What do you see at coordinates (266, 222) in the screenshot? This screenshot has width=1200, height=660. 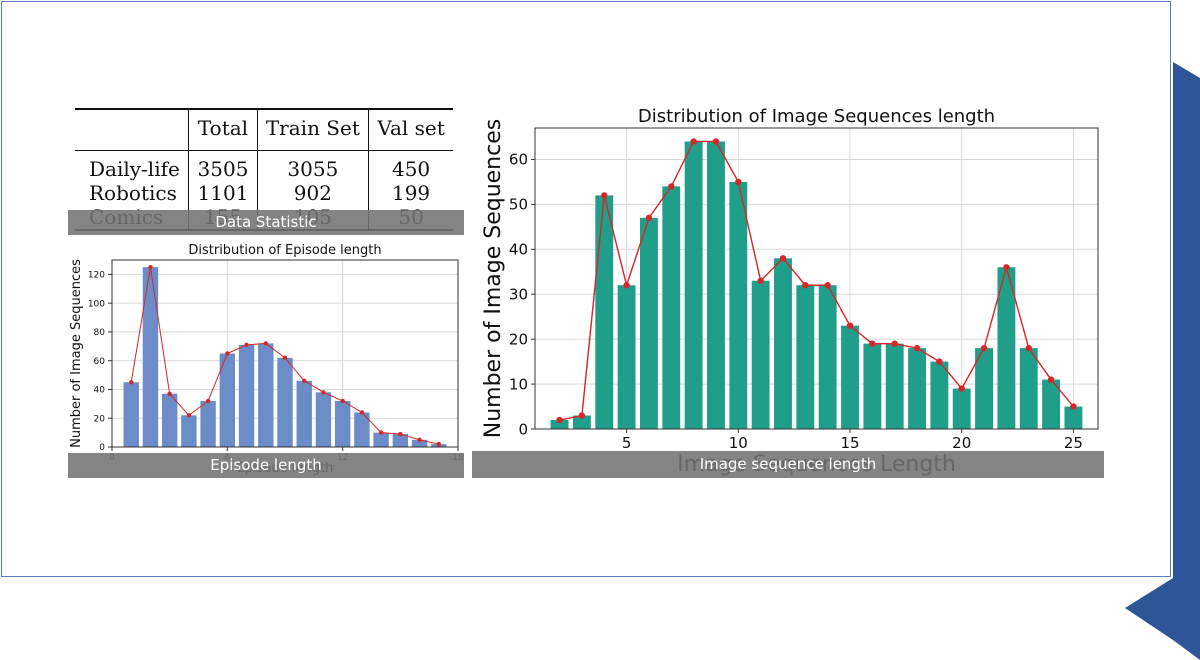 I see `table-caption: Data Statistic` at bounding box center [266, 222].